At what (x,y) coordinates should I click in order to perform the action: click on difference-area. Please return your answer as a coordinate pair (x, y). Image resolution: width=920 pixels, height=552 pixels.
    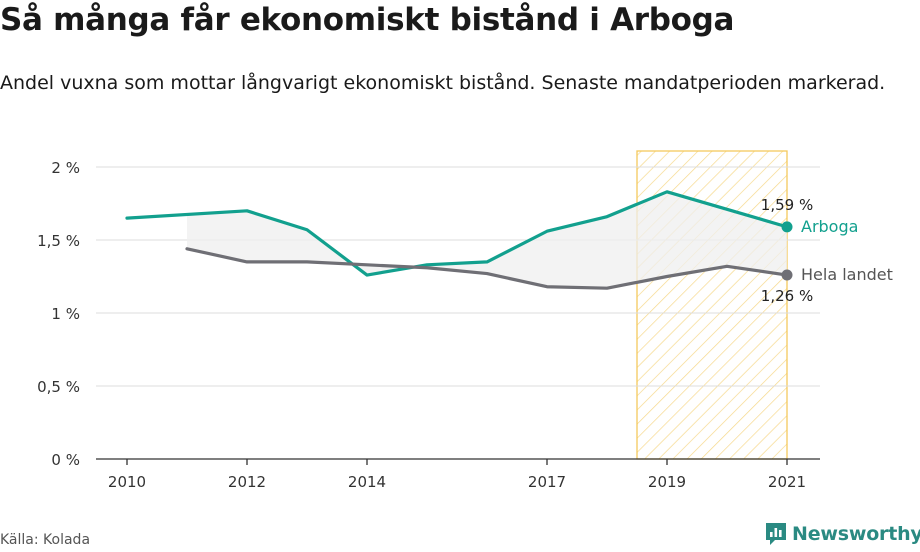
    Looking at the image, I should click on (487, 240).